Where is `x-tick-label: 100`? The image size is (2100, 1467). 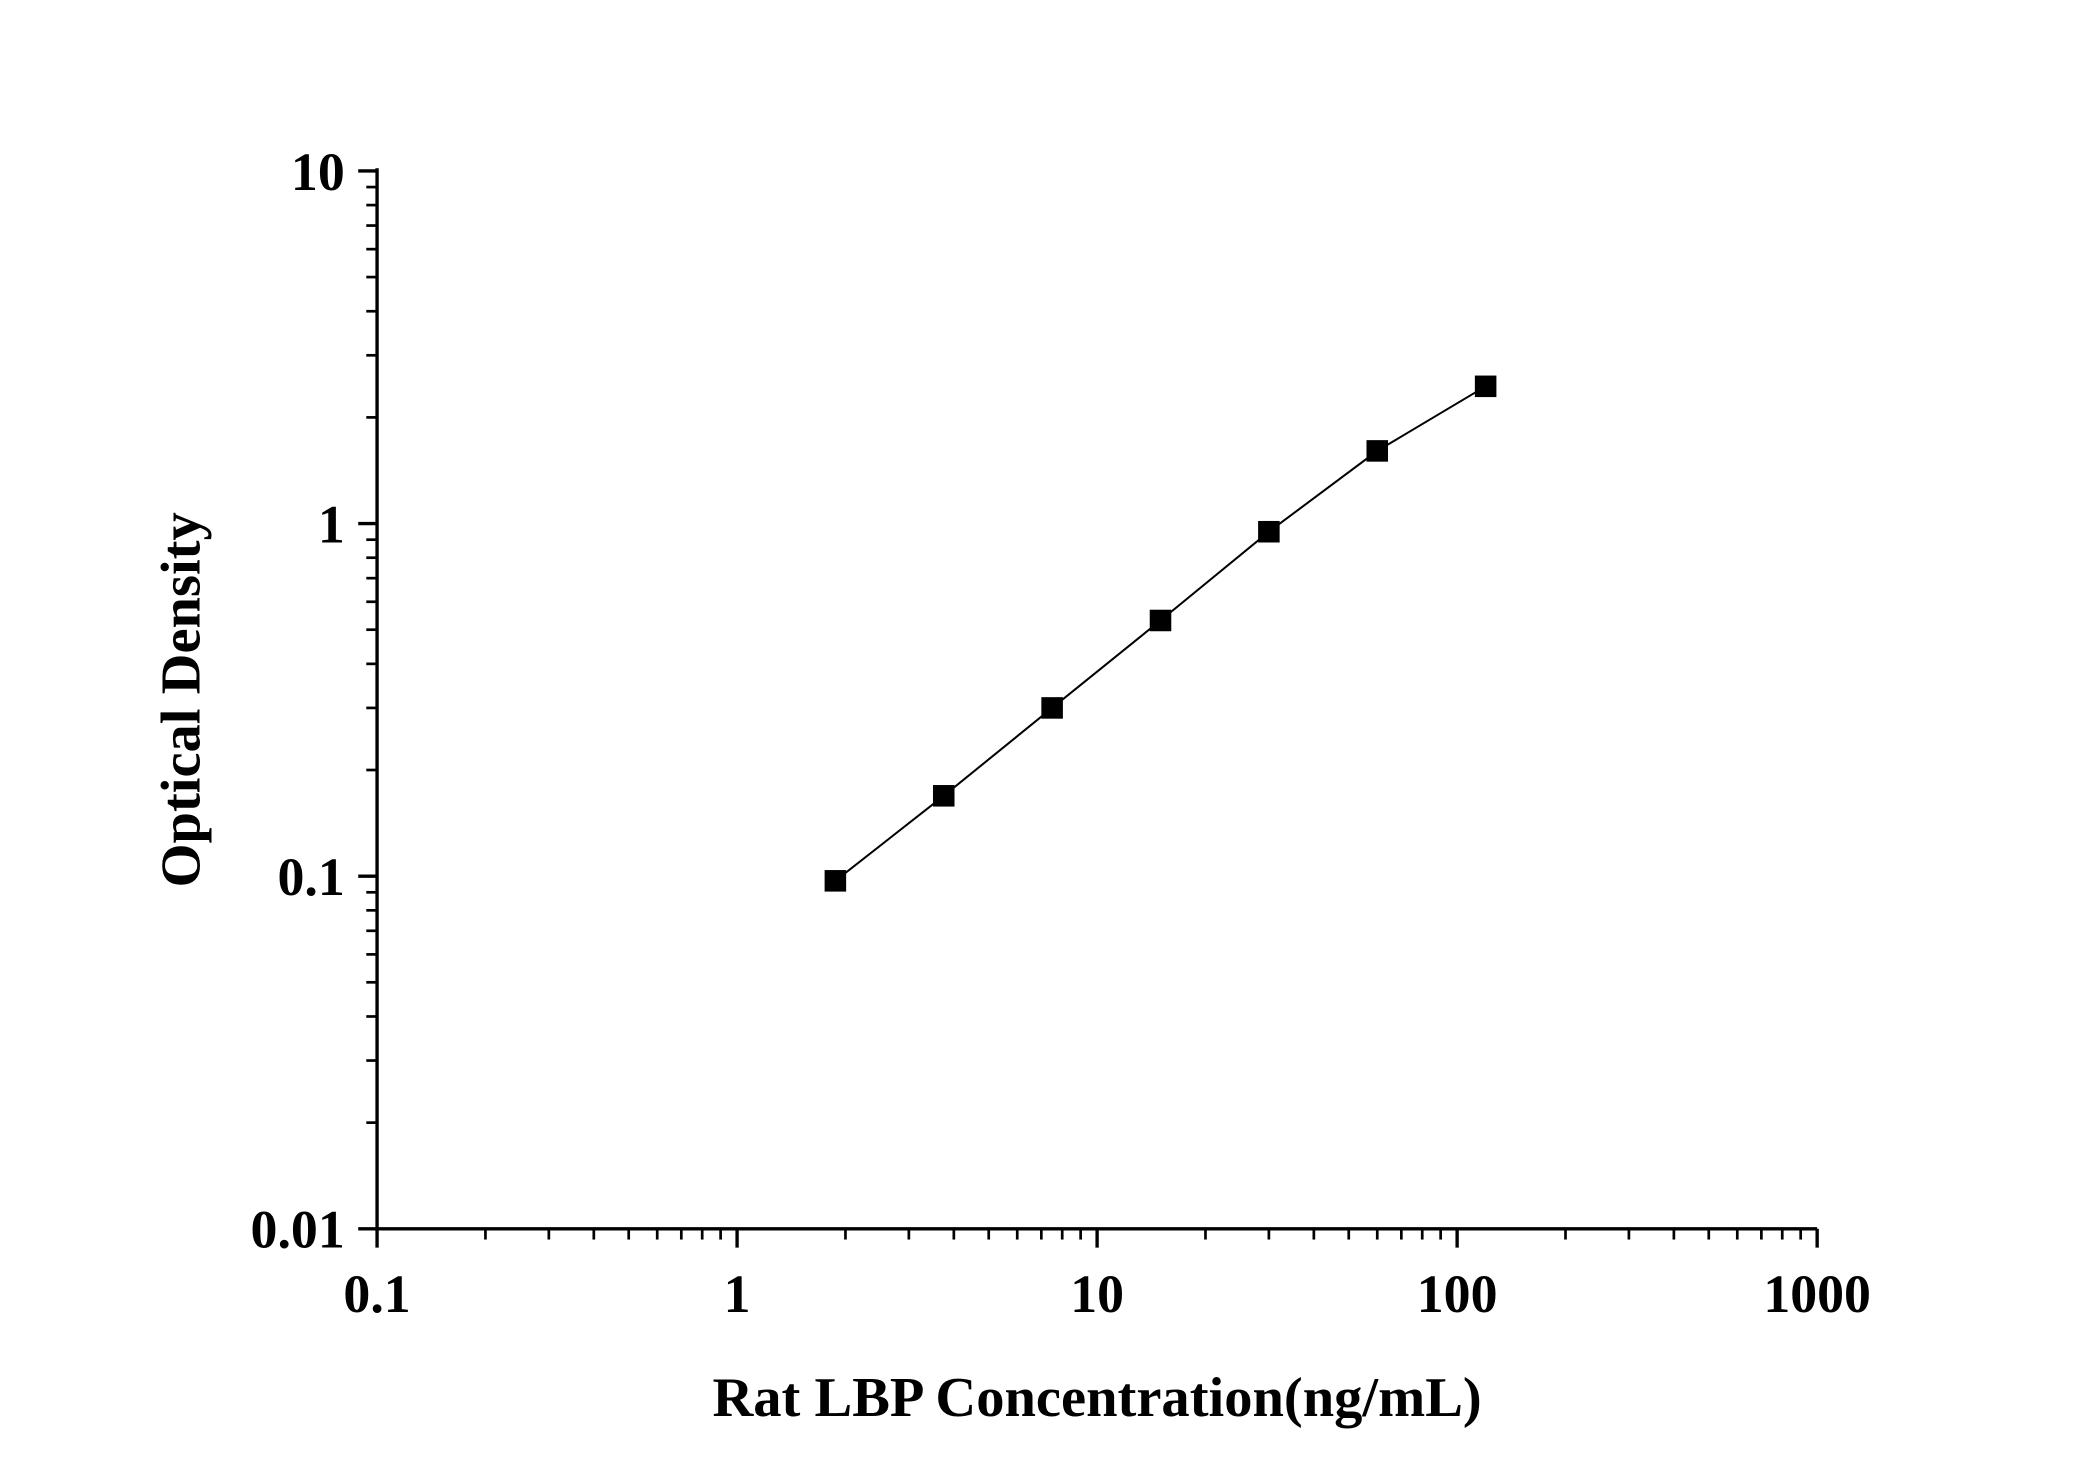
x-tick-label: 100 is located at coordinates (1457, 1294).